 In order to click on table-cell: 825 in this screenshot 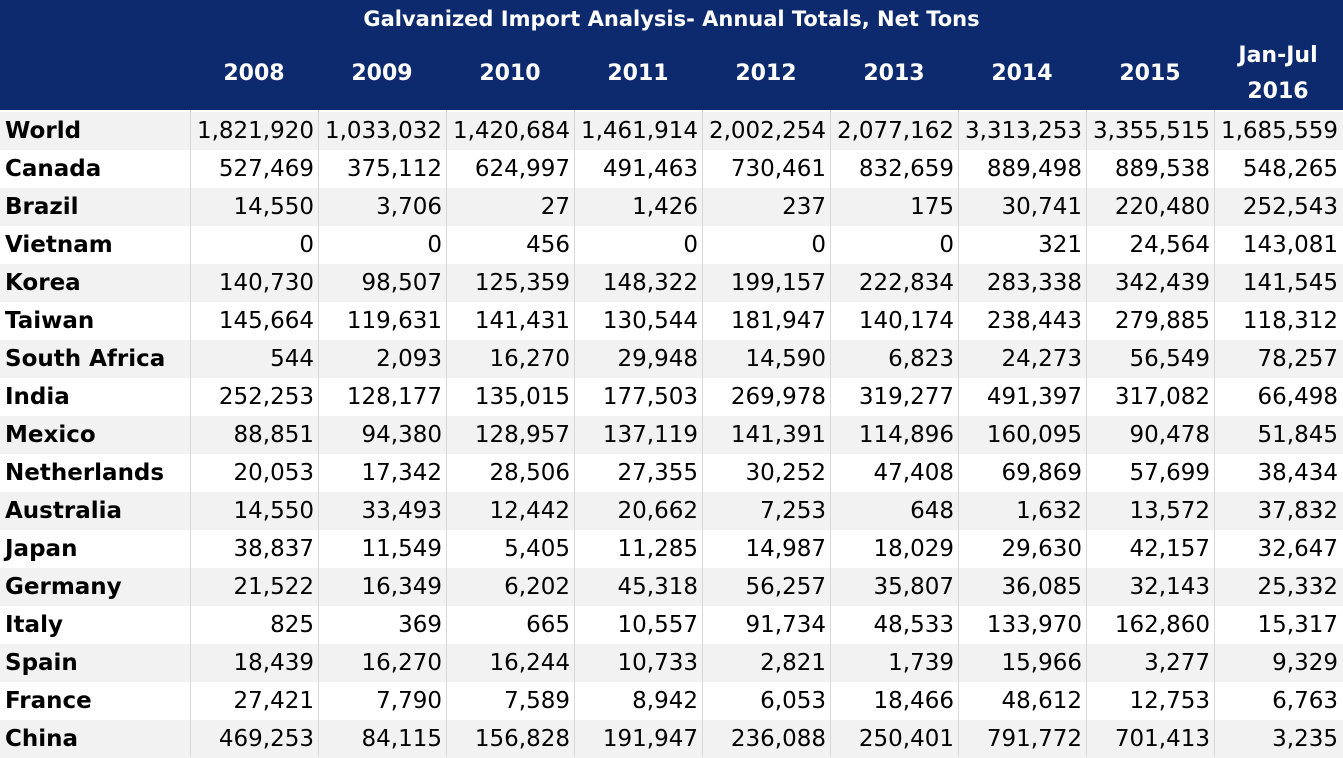, I will do `click(292, 625)`.